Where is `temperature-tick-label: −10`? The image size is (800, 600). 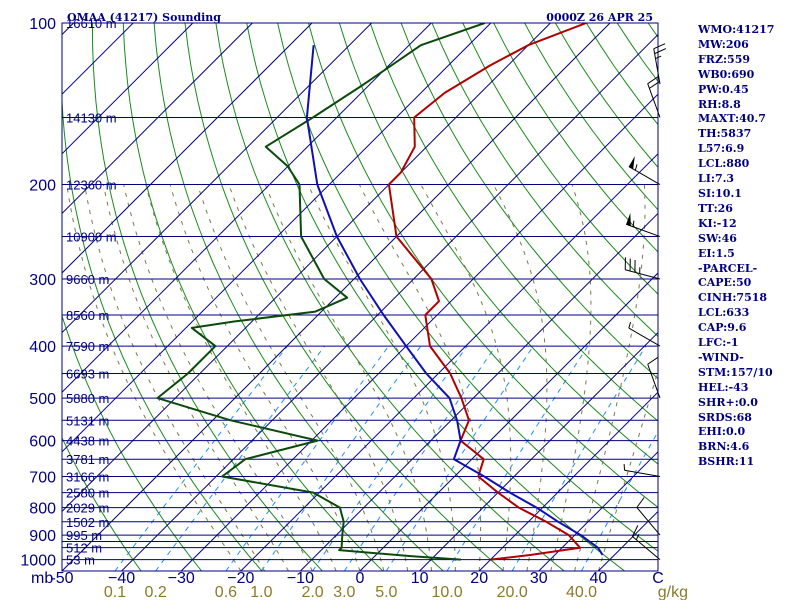 temperature-tick-label: −10 is located at coordinates (300, 578).